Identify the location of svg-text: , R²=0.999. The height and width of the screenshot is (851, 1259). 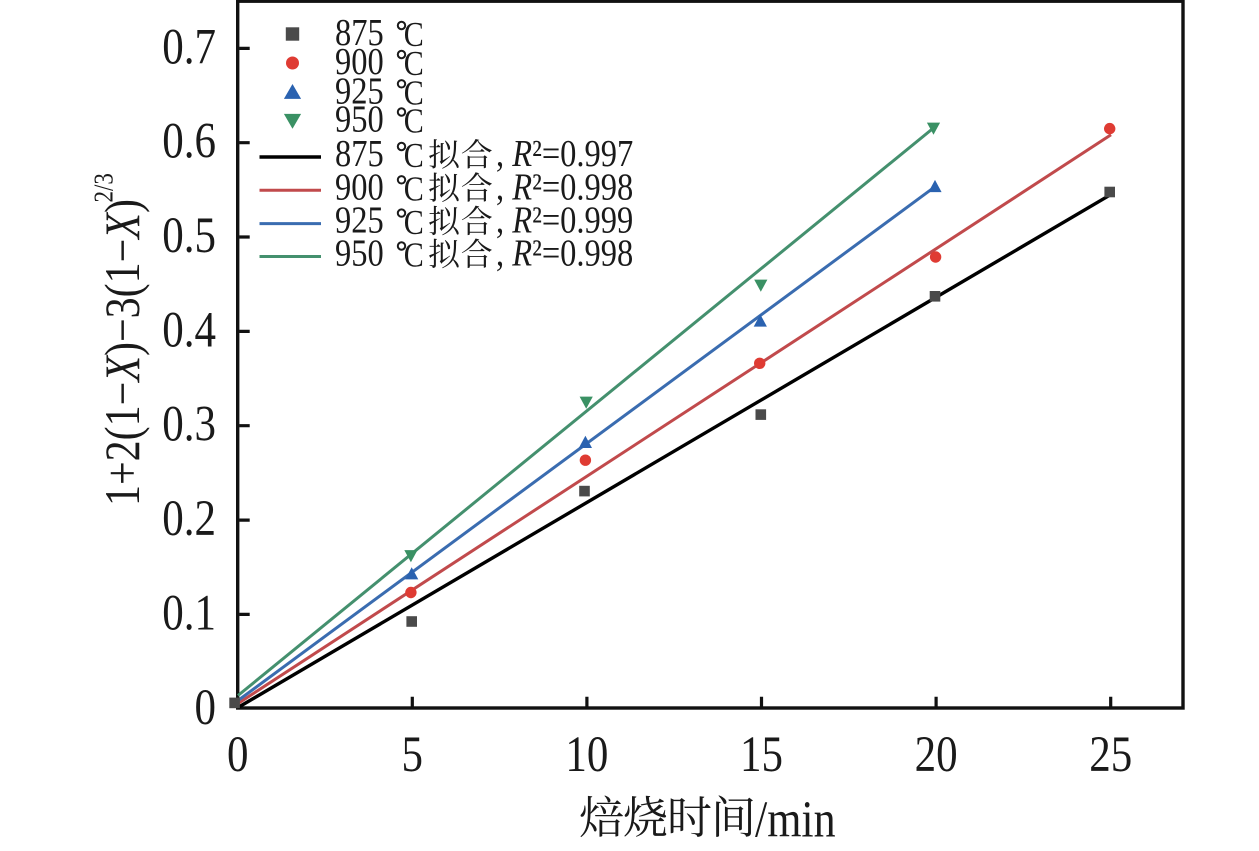
(564, 219).